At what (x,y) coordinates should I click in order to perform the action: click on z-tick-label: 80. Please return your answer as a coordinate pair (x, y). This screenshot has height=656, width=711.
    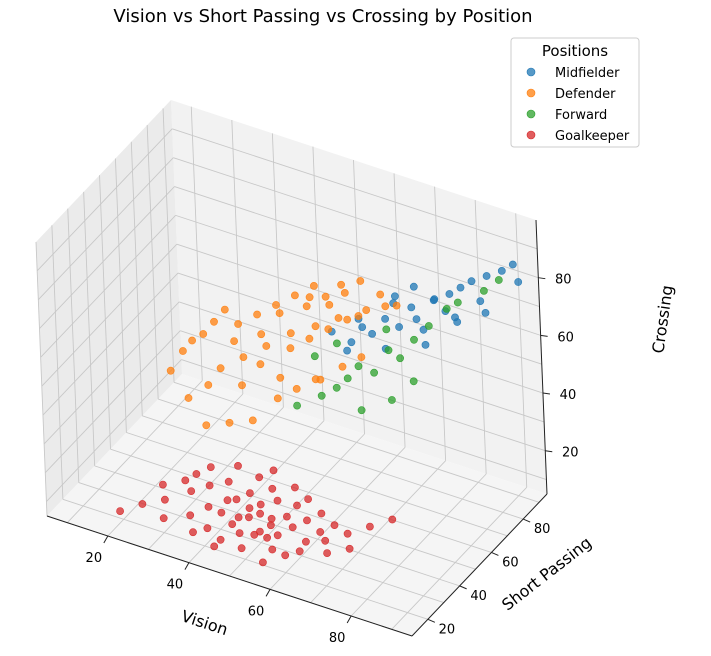
    Looking at the image, I should click on (563, 280).